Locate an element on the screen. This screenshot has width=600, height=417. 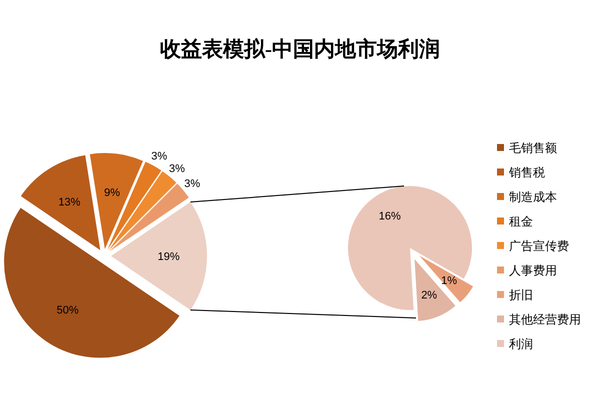
data-label: 9% is located at coordinates (112, 192).